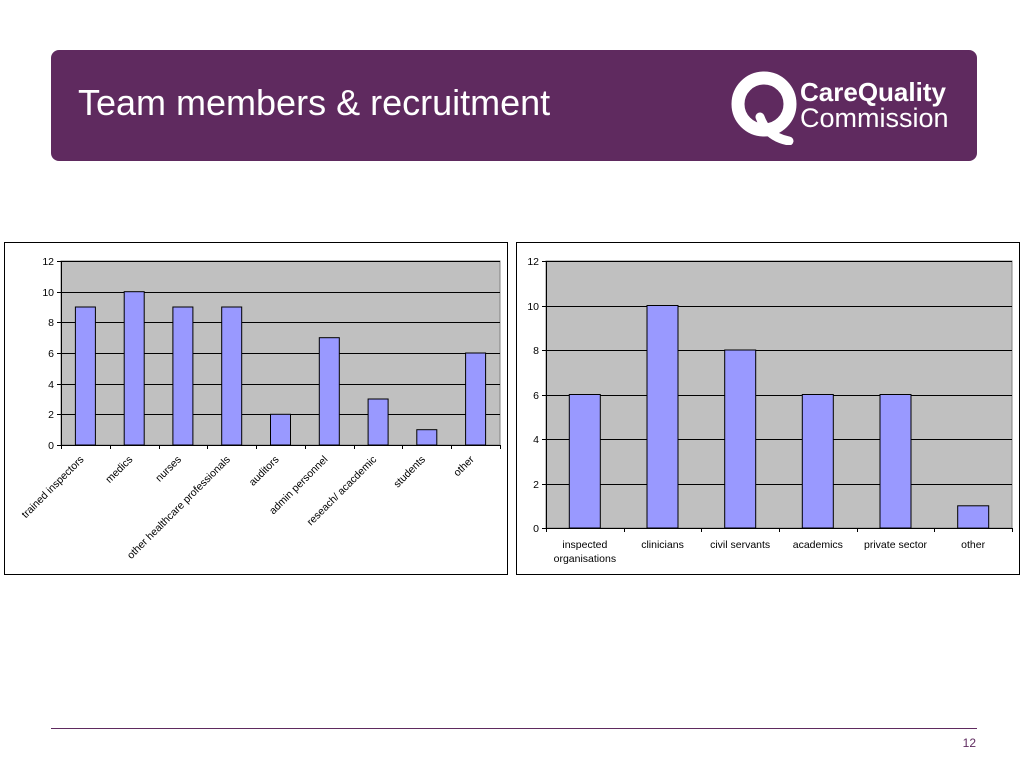 The image size is (1024, 768). What do you see at coordinates (973, 545) in the screenshot?
I see `x-tick-label-other: other` at bounding box center [973, 545].